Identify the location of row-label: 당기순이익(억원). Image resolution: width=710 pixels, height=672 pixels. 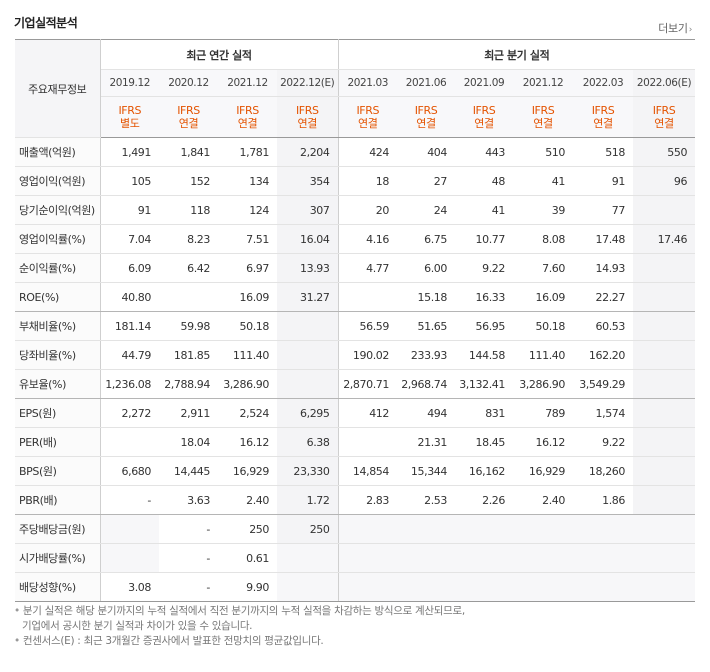
(58, 210).